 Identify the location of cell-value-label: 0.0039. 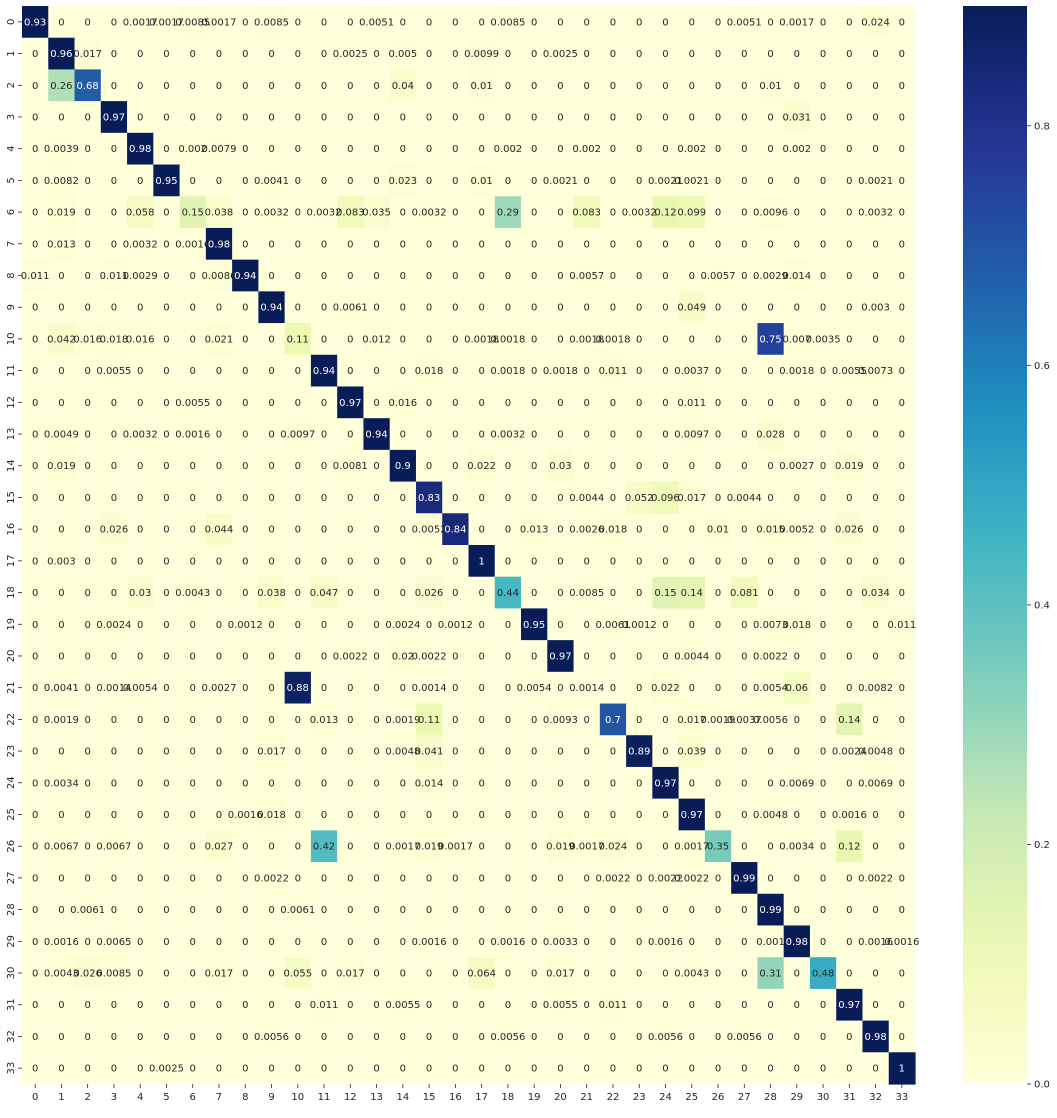
(61, 149).